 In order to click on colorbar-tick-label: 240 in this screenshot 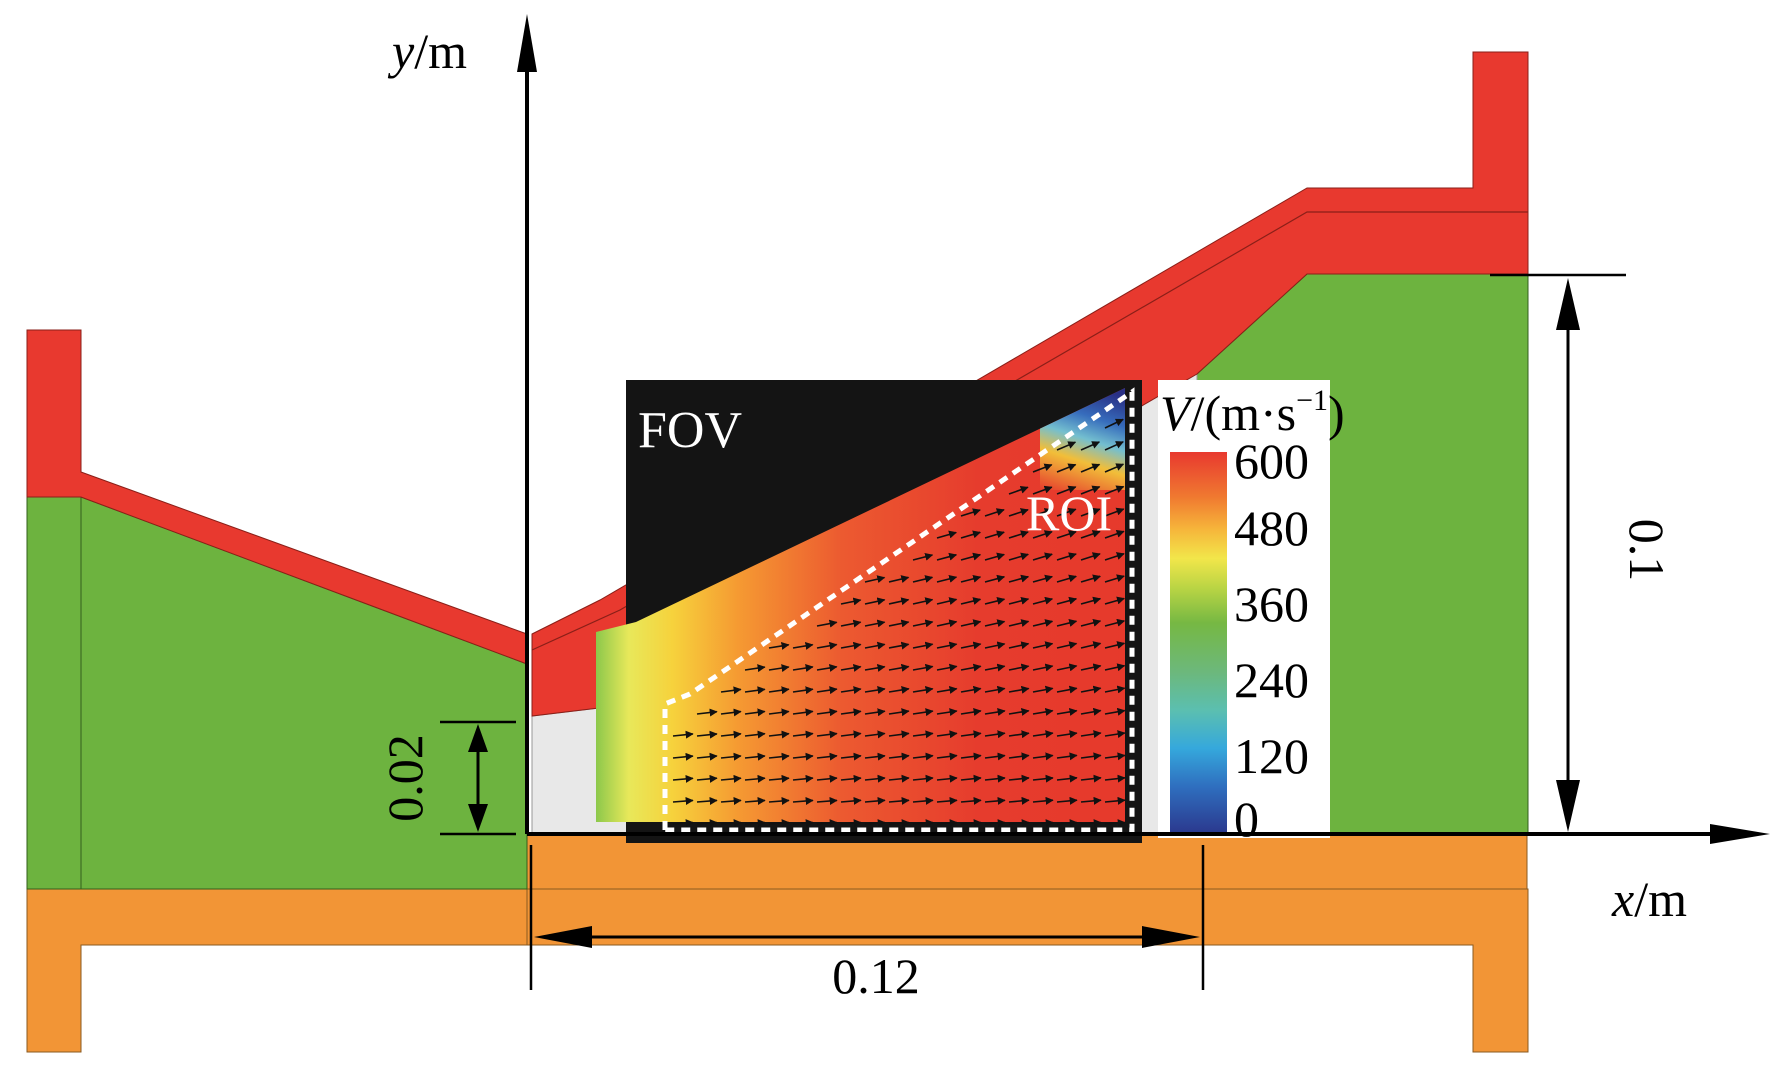, I will do `click(1271, 680)`.